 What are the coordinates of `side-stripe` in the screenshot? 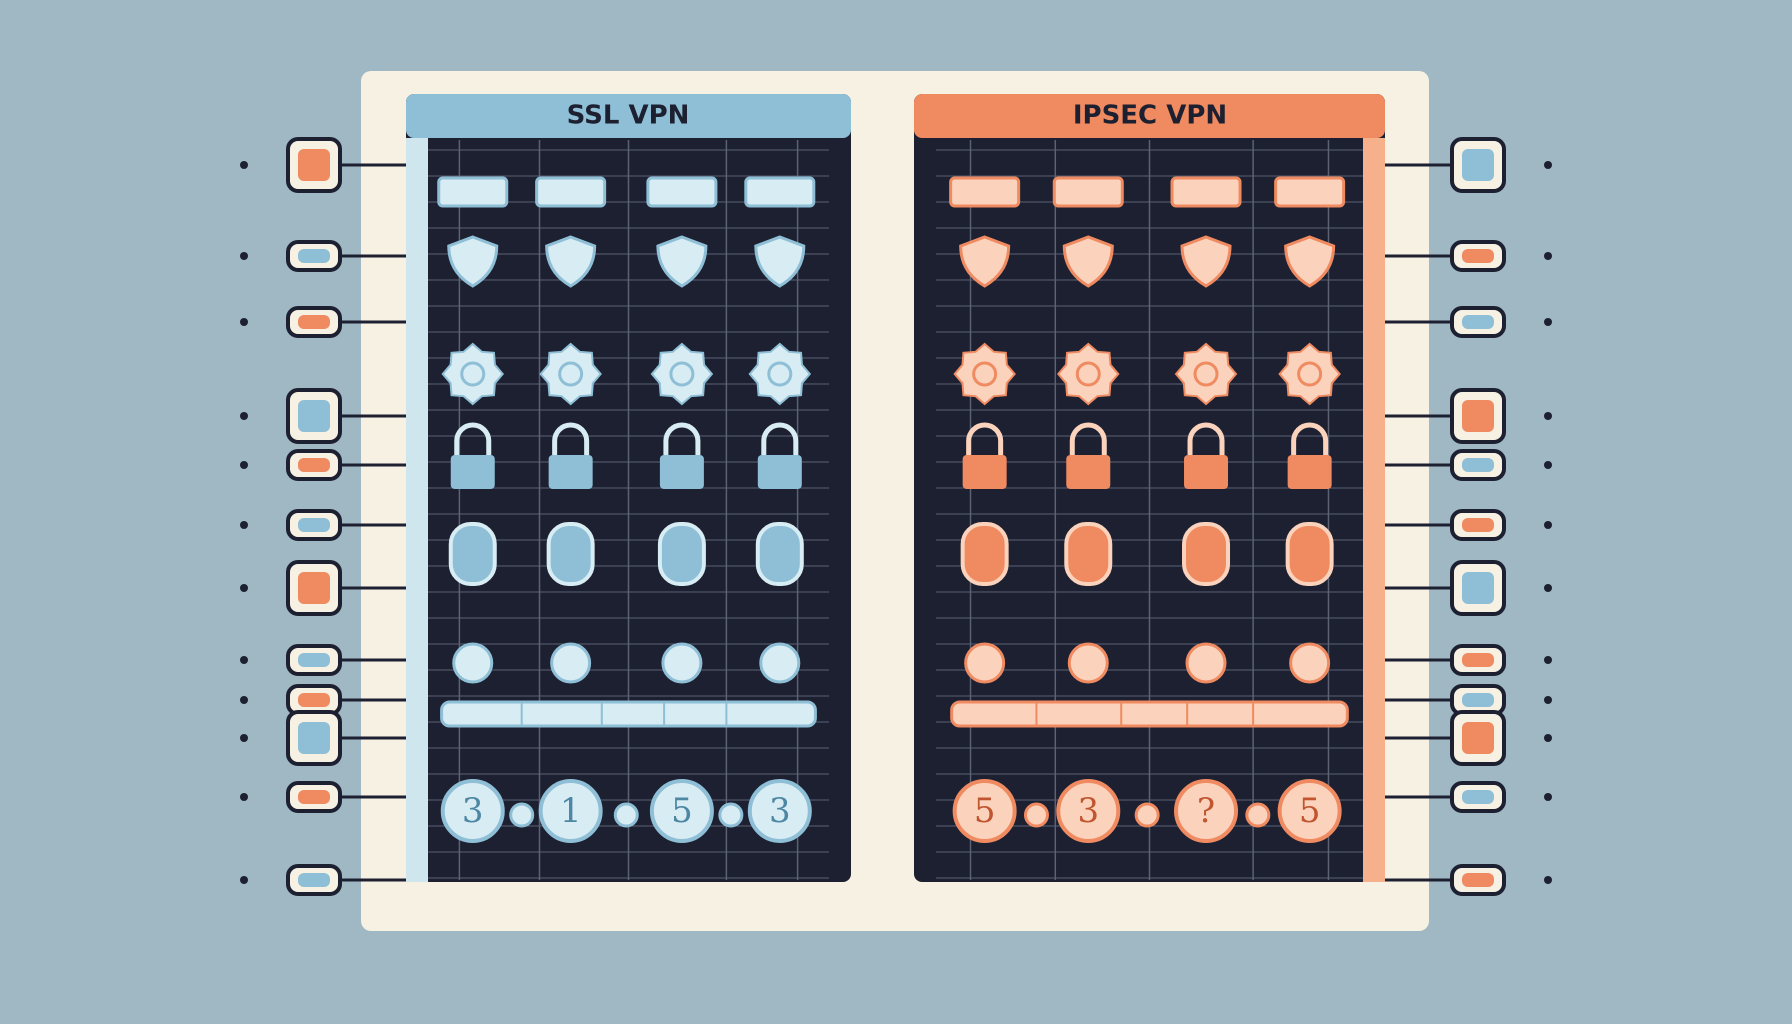 It's located at (417, 510).